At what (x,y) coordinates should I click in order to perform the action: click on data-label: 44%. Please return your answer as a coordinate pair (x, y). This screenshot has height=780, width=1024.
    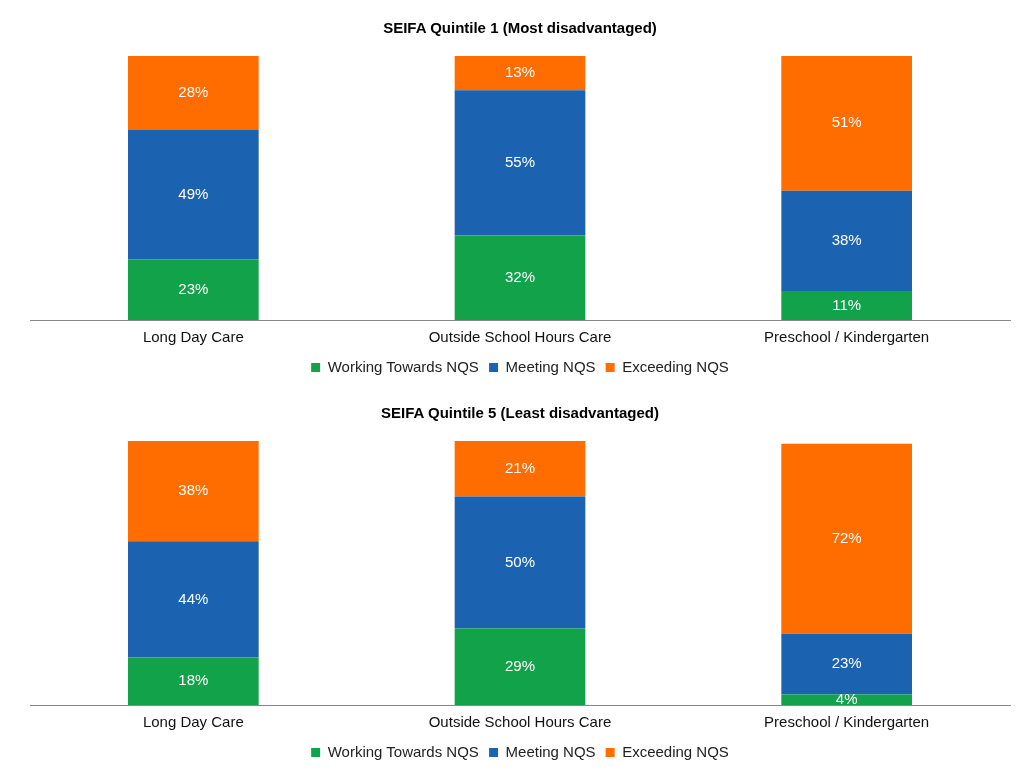
    Looking at the image, I should click on (193, 598).